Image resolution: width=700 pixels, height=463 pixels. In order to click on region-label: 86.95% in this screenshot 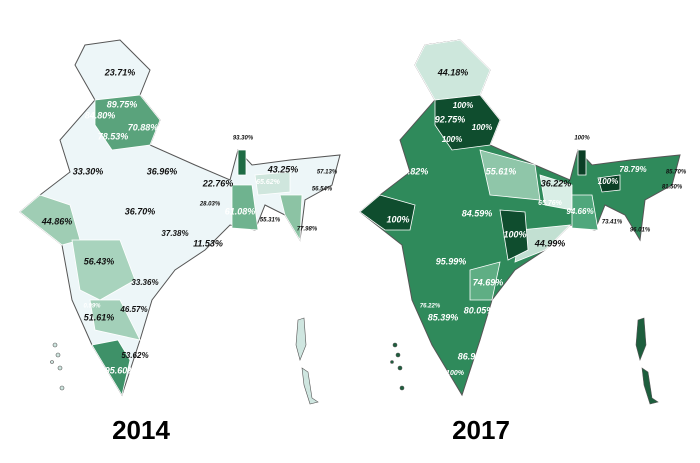, I will do `click(473, 356)`.